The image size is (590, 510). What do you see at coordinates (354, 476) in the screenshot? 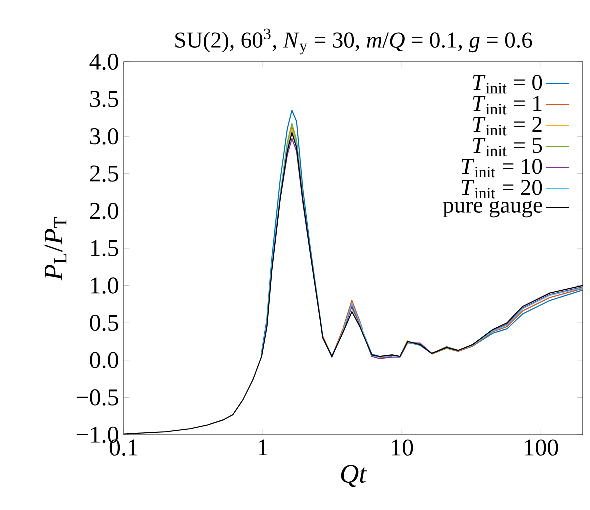
I see `x-axis-title: Qt` at bounding box center [354, 476].